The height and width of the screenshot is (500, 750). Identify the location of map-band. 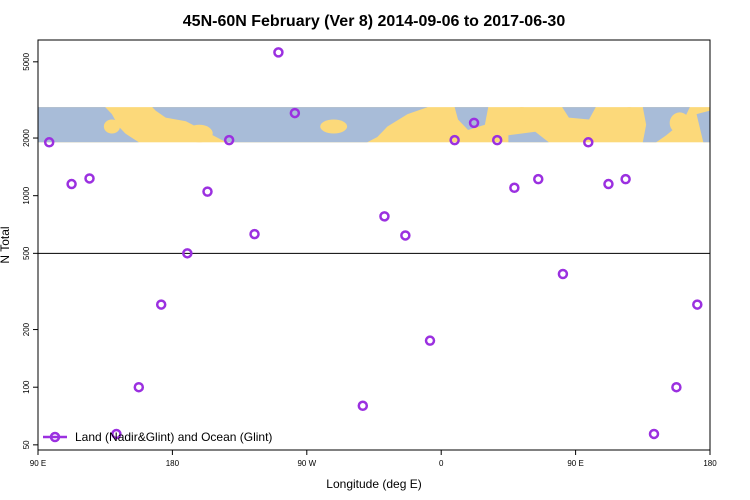
(374, 125).